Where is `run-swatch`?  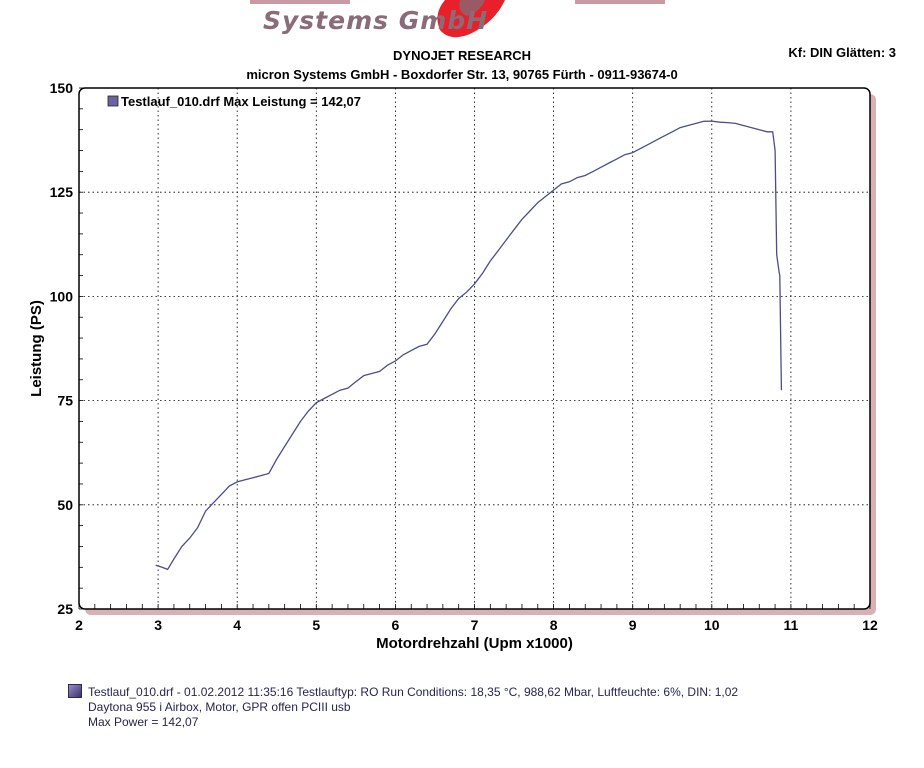
run-swatch is located at coordinates (75, 691).